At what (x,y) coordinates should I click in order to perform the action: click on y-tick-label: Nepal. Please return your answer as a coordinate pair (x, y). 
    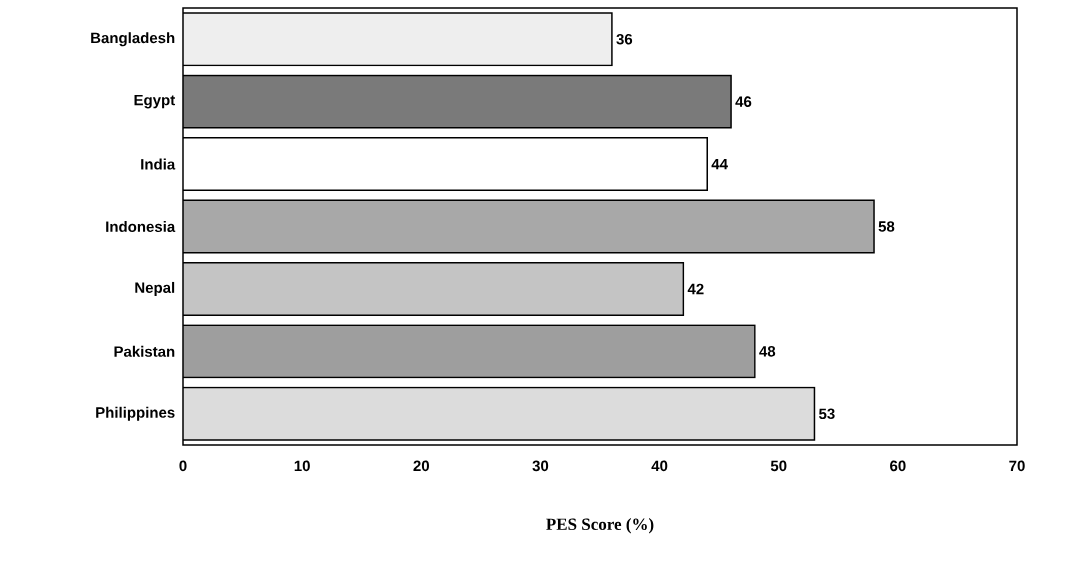
    Looking at the image, I should click on (155, 288).